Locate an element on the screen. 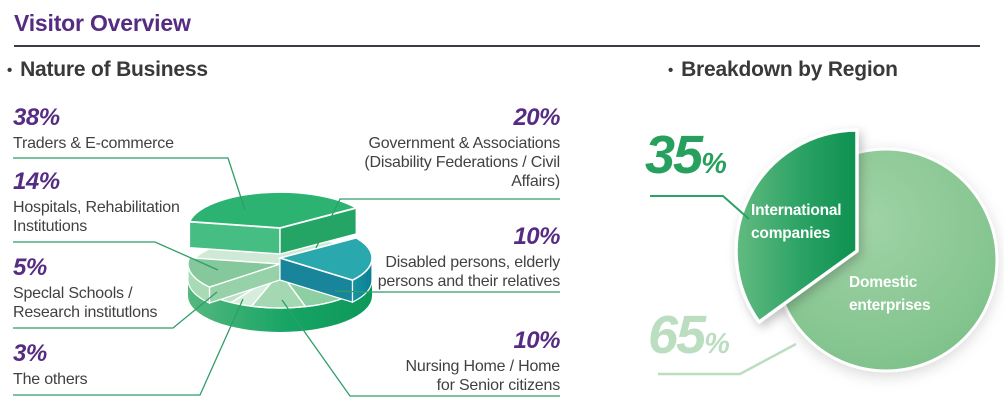  section-heading-region-label: Breakdown by Region is located at coordinates (789, 69).